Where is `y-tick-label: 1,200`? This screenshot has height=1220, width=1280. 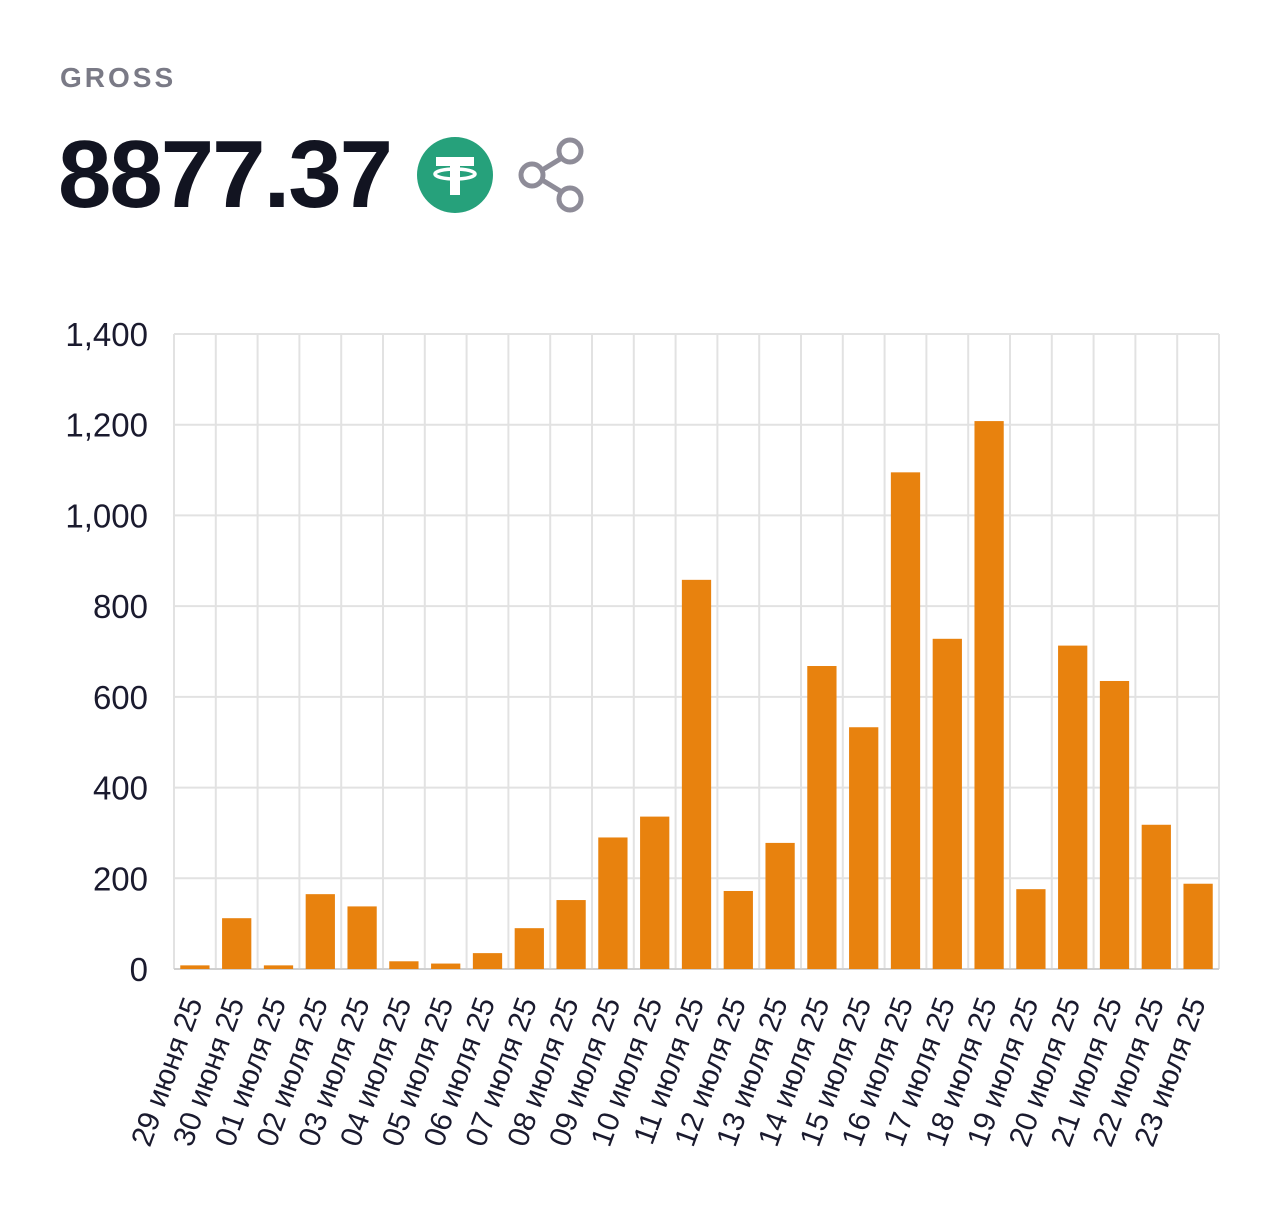
y-tick-label: 1,200 is located at coordinates (106, 425).